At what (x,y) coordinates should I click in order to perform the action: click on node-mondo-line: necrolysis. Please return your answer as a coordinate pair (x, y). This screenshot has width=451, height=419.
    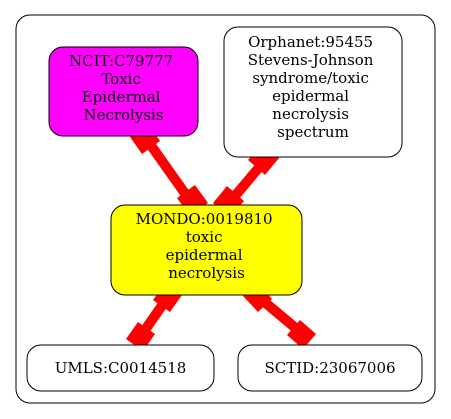
    Looking at the image, I should click on (206, 273).